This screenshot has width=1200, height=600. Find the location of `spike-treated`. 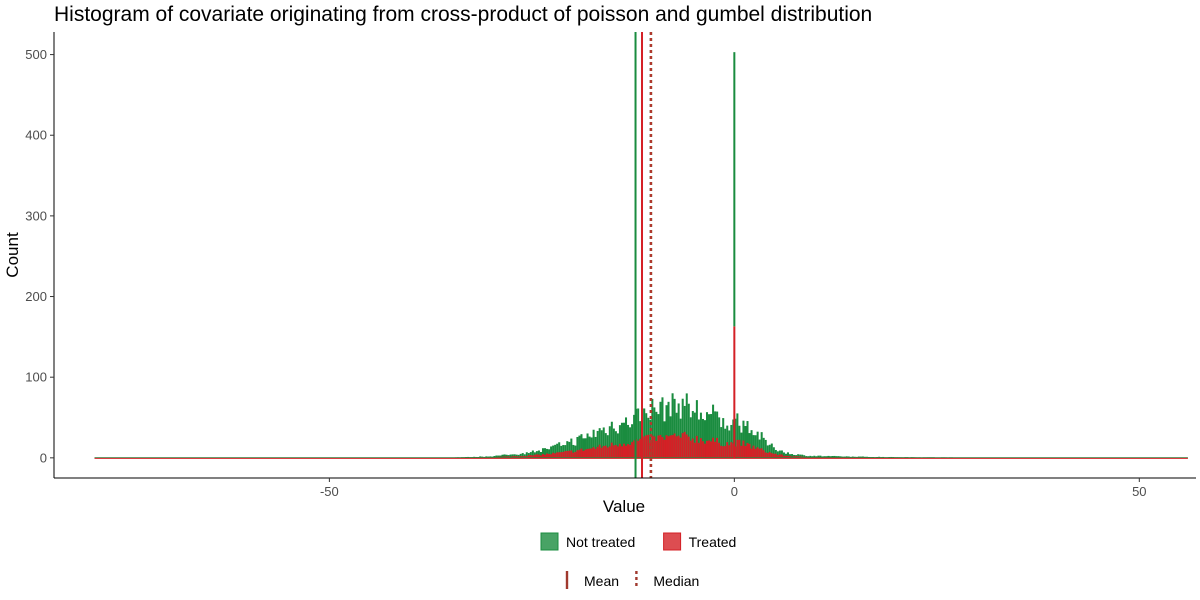

spike-treated is located at coordinates (734, 392).